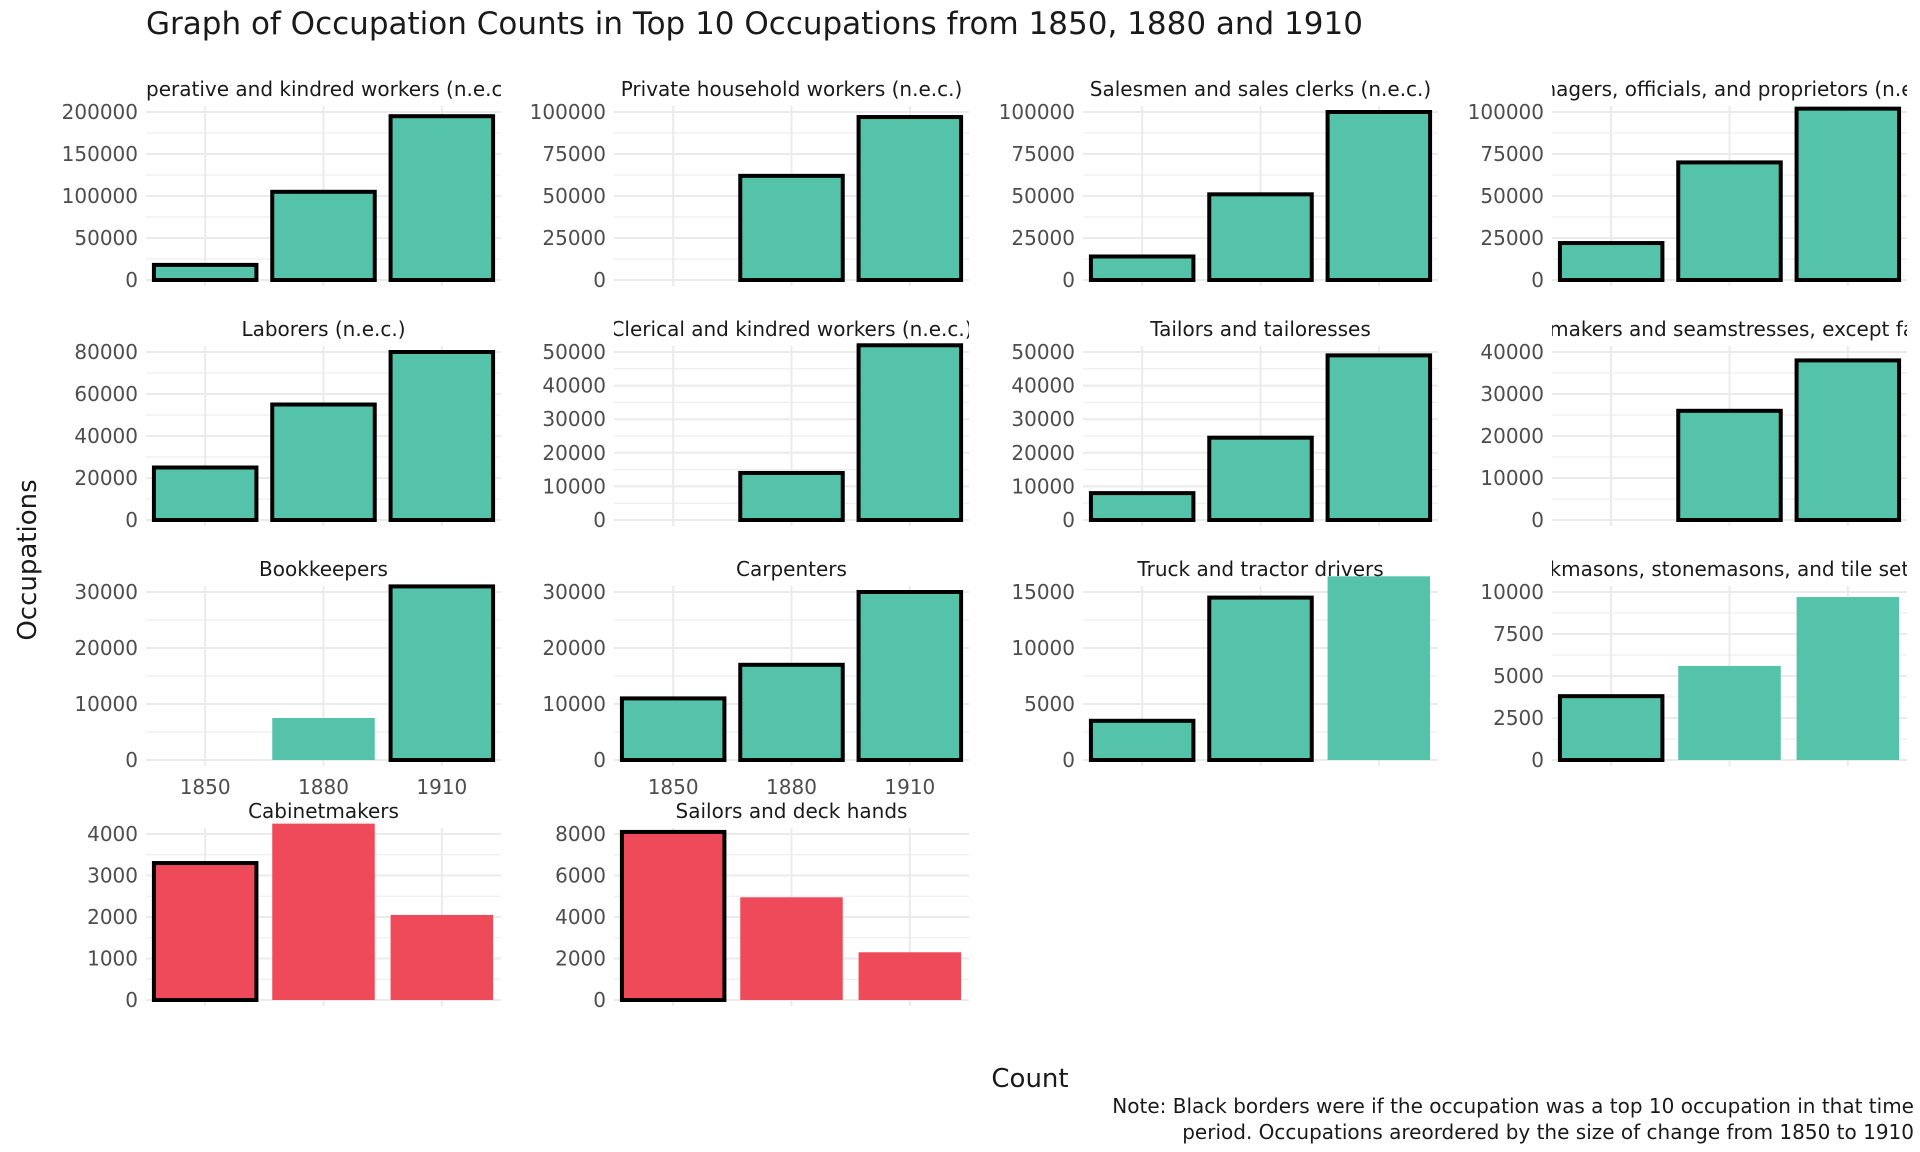 The image size is (1920, 1152). What do you see at coordinates (112, 959) in the screenshot?
I see `y-tick-label: 1000` at bounding box center [112, 959].